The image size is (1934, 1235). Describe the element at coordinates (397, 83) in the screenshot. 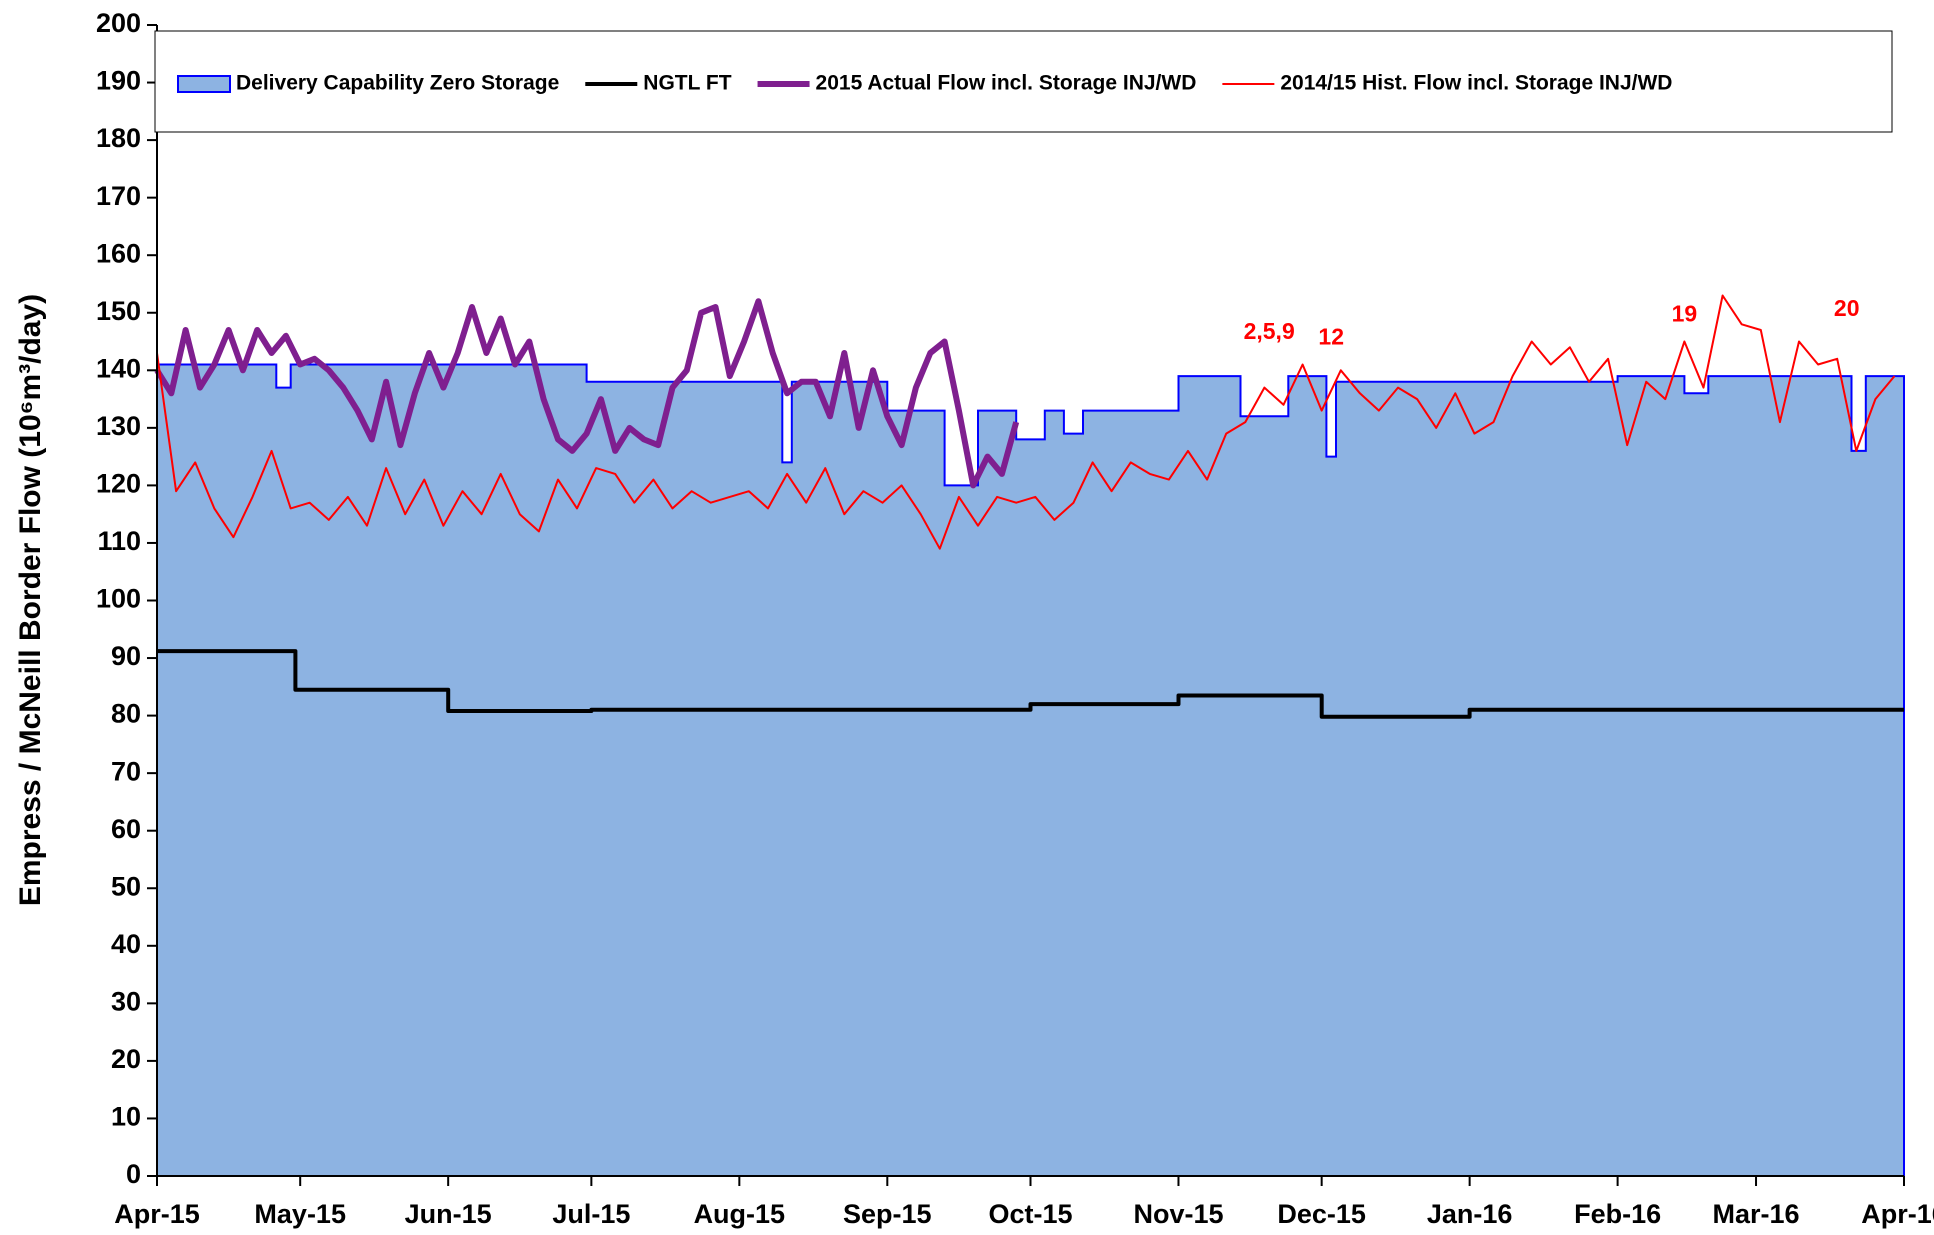

I see `legend-label: Delivery Capability Zero Storage` at that location.